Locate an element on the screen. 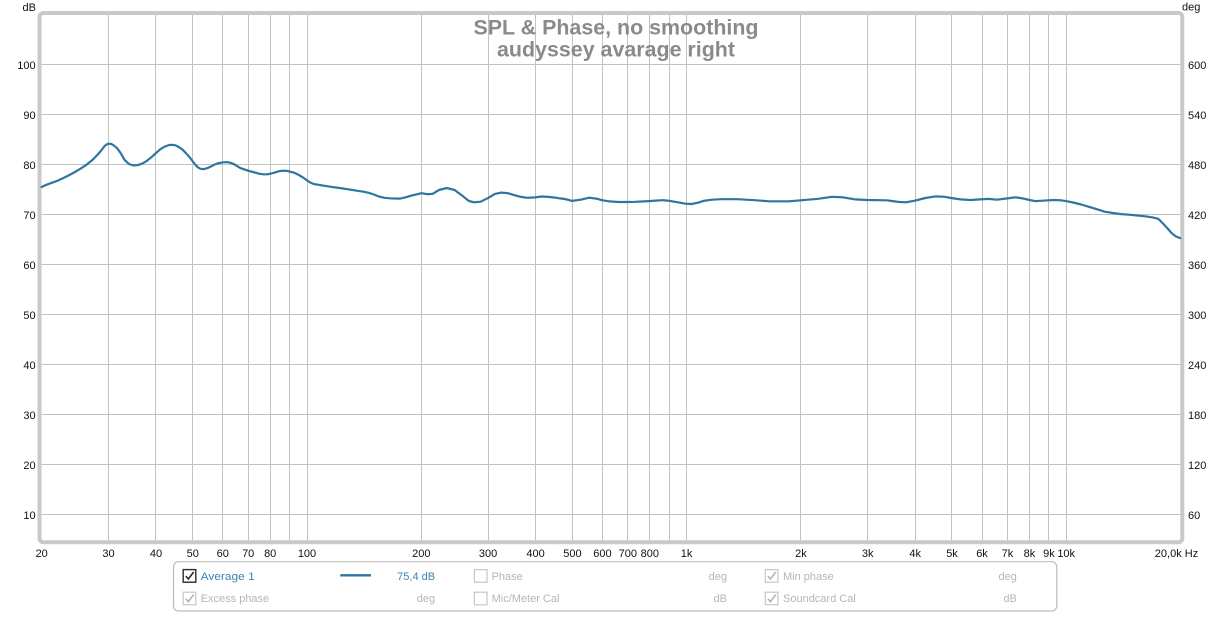  svg-text: 10k is located at coordinates (1066, 554).